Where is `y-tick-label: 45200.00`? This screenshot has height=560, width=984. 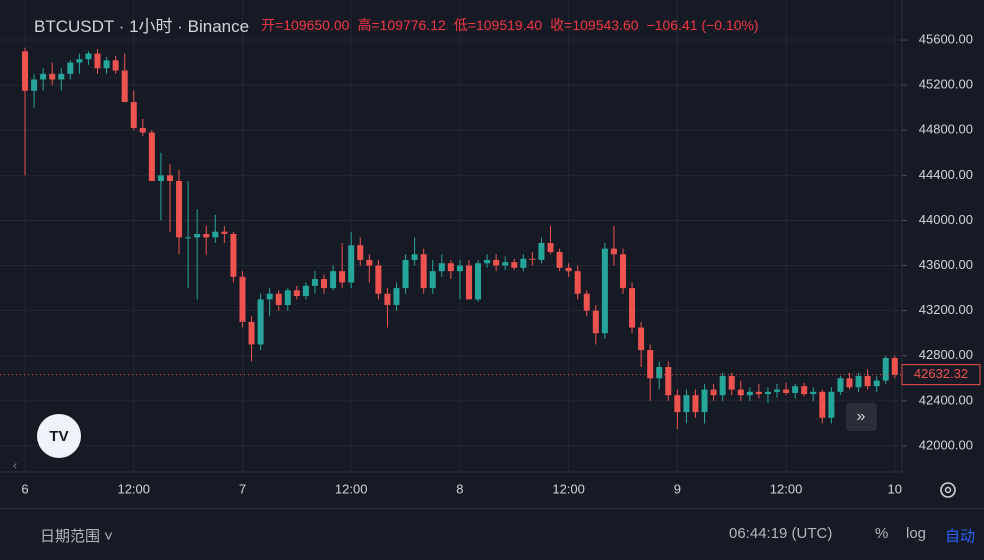
y-tick-label: 45200.00 is located at coordinates (946, 84).